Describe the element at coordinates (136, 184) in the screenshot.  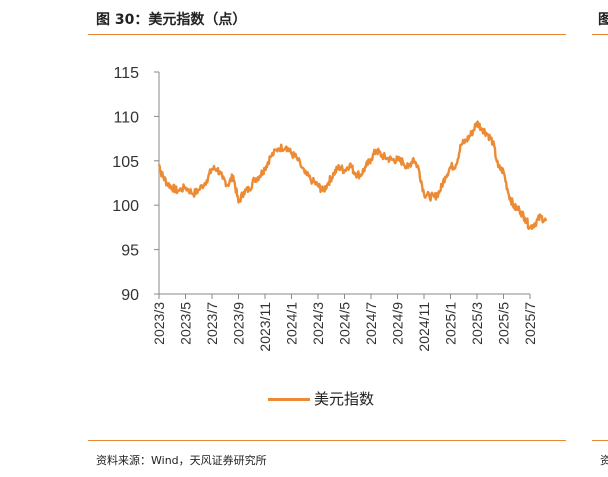
I see `y-axis: 115 110 105 100 95 90` at that location.